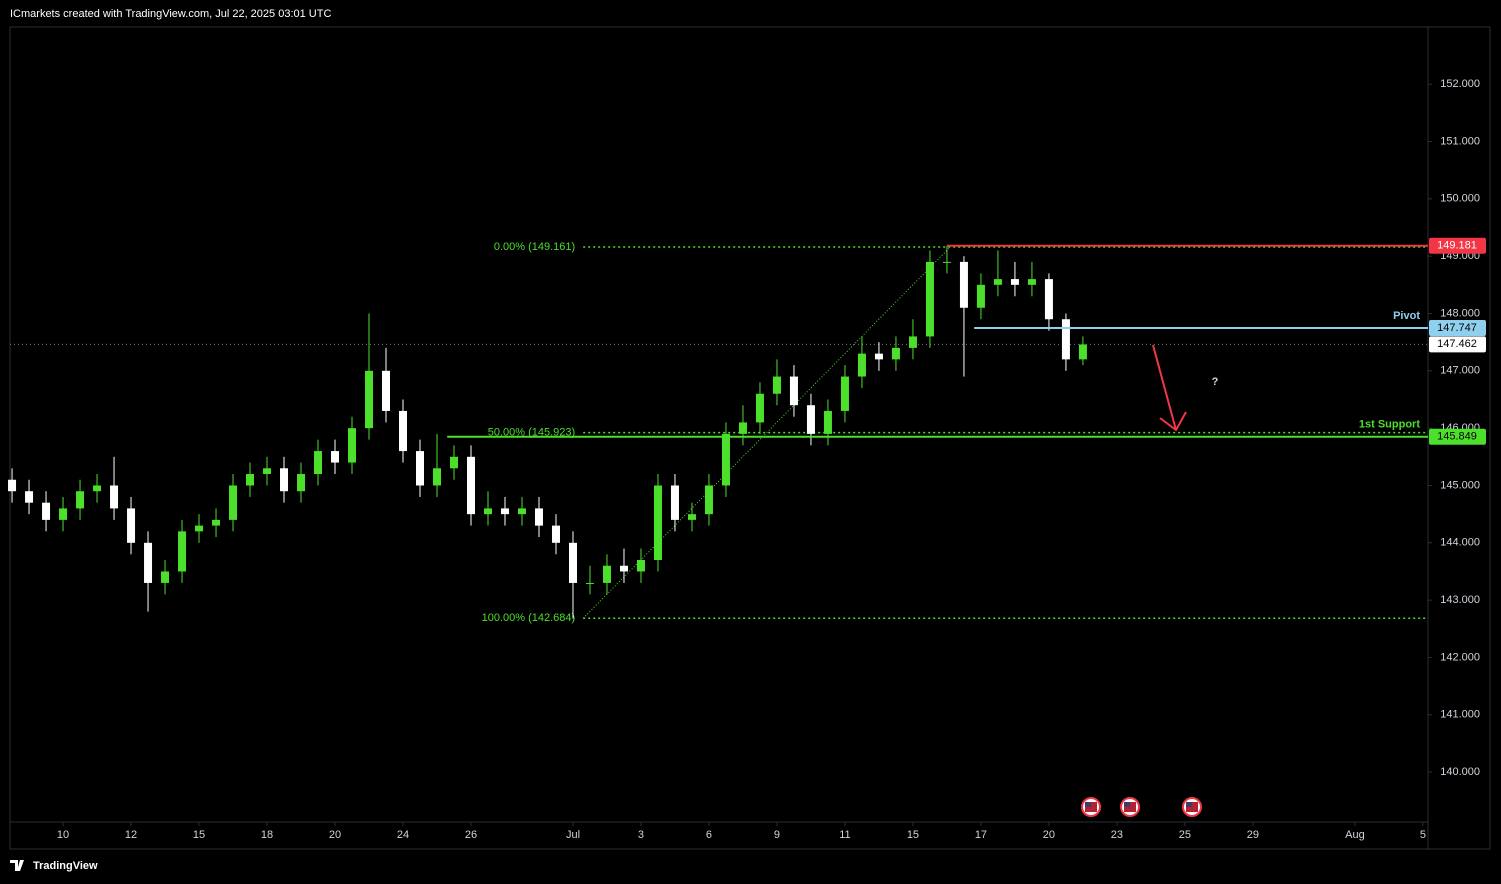  Describe the element at coordinates (131, 835) in the screenshot. I see `x-tick-label: 12` at that location.